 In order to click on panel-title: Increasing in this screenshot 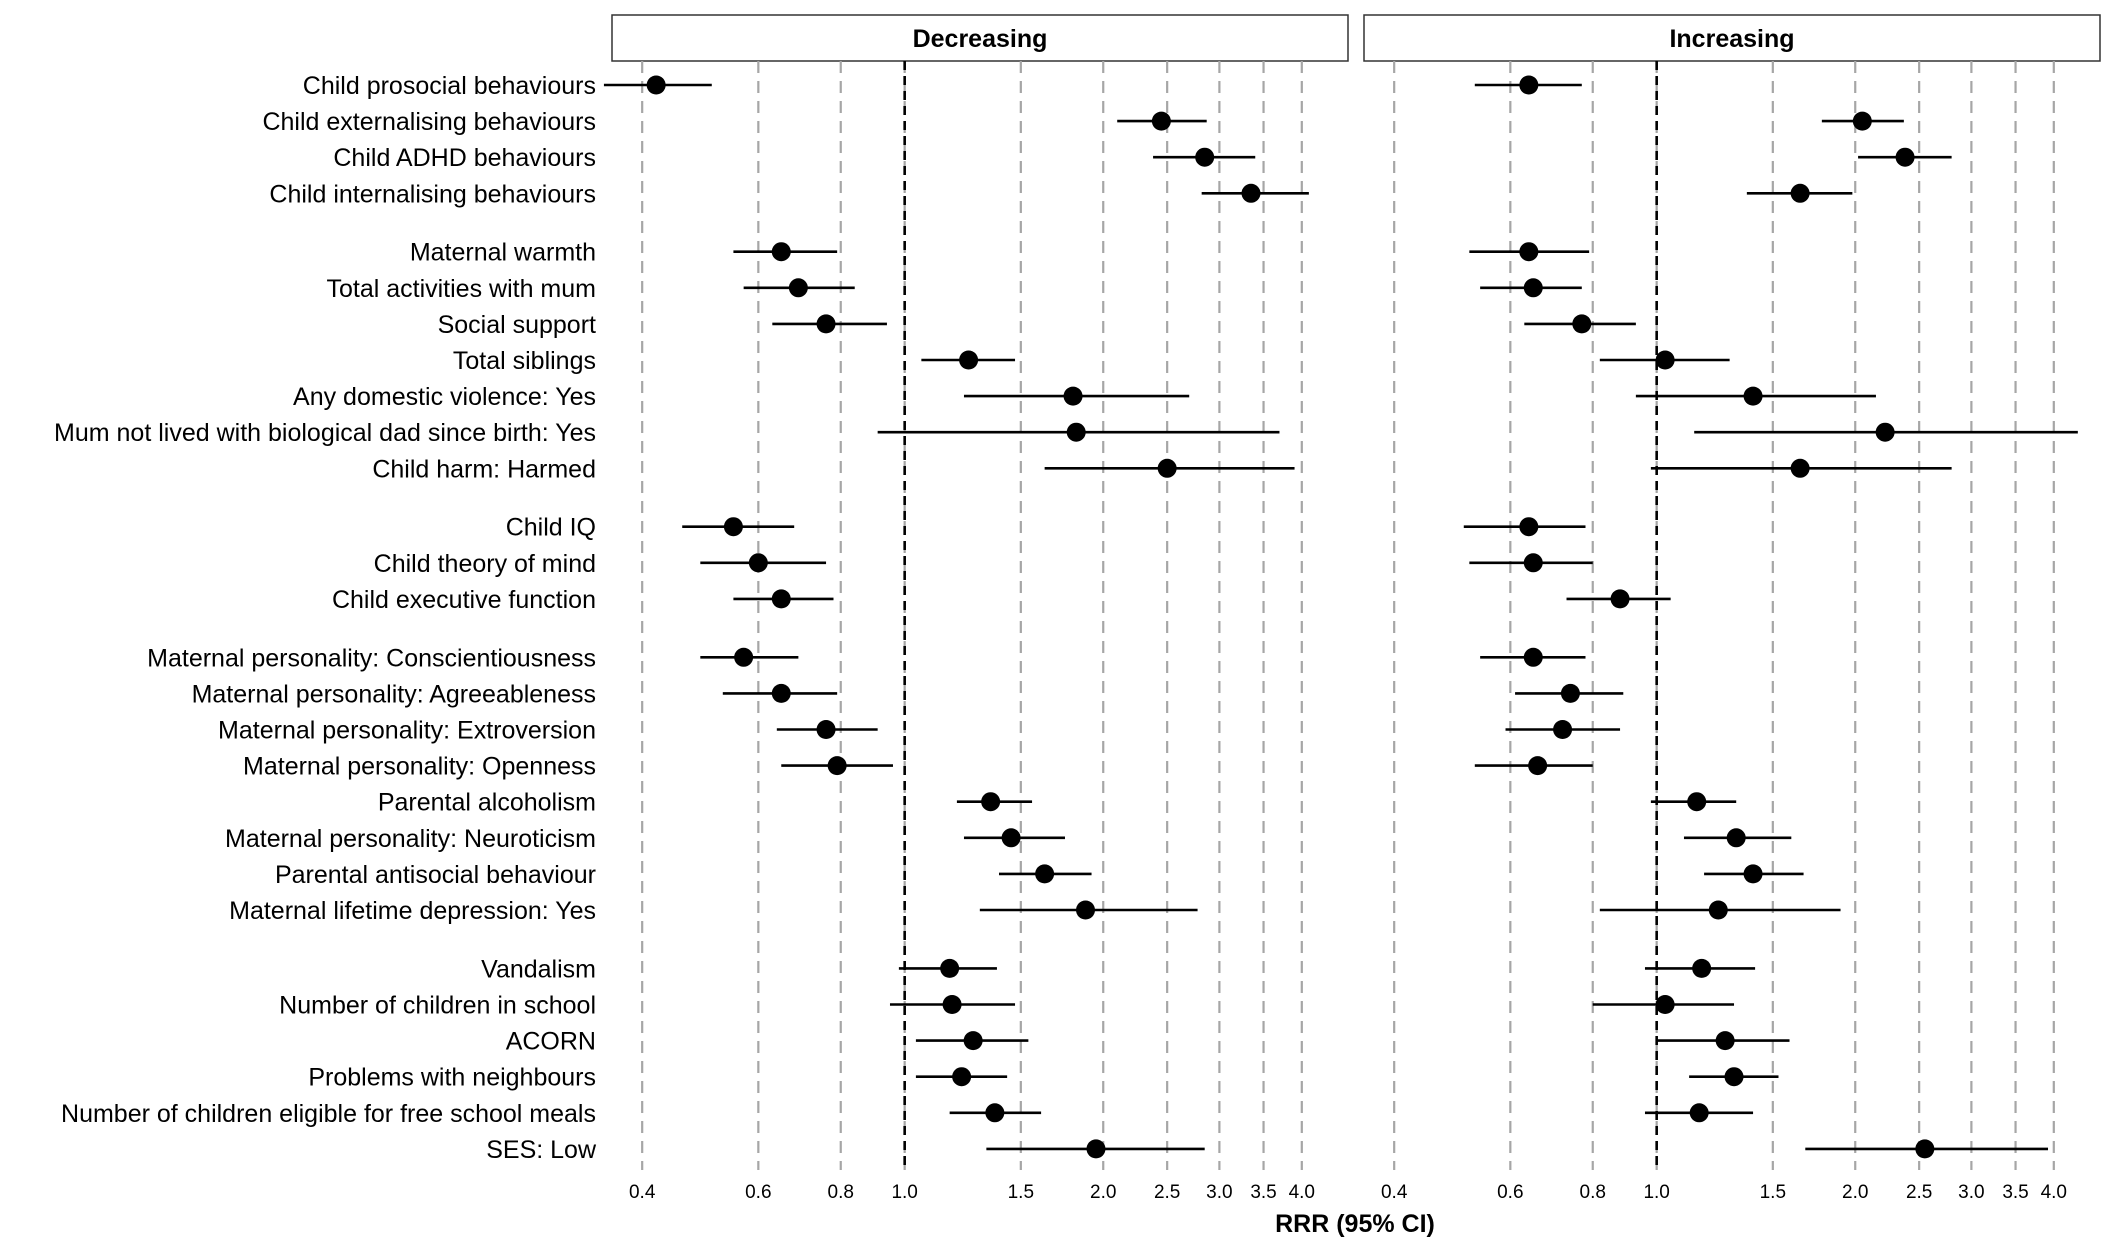, I will do `click(1731, 39)`.